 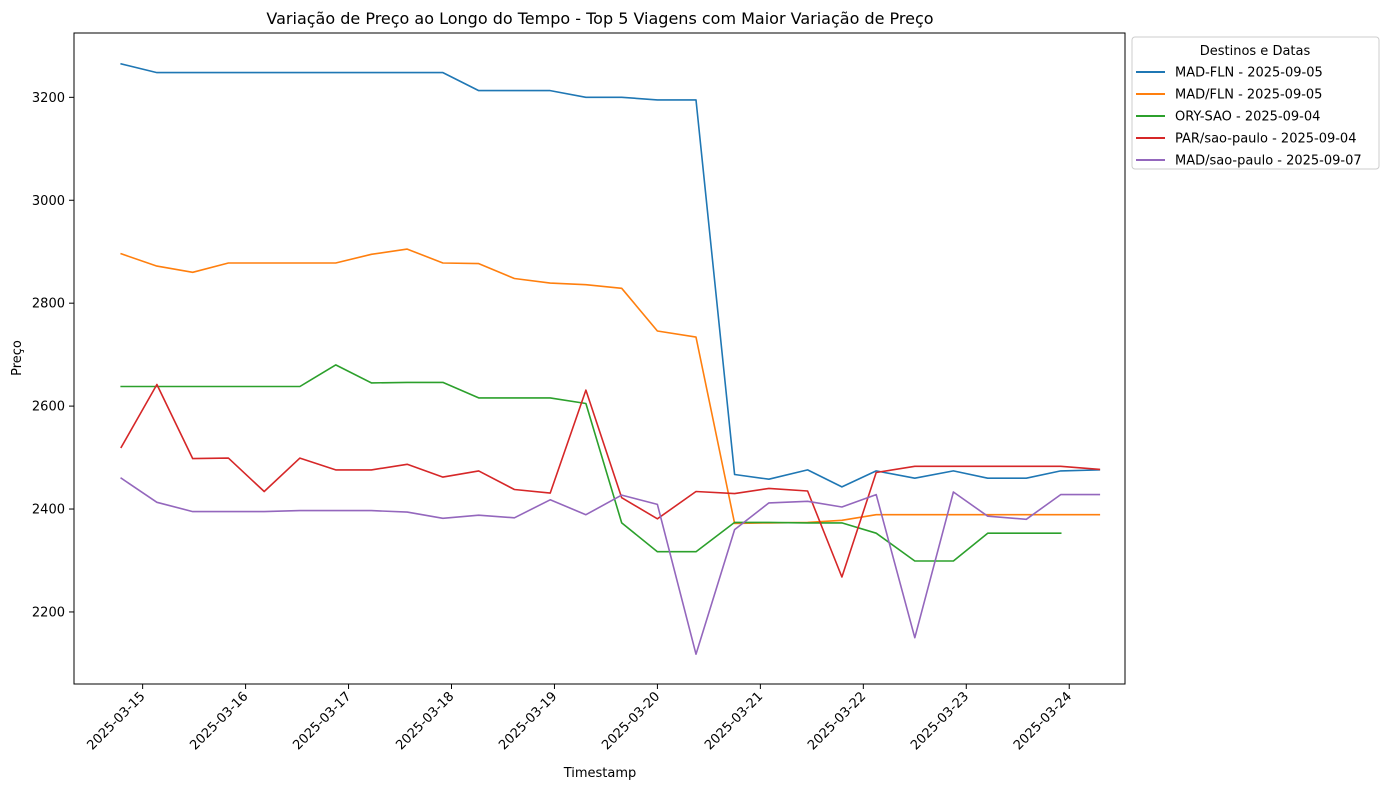 What do you see at coordinates (116, 721) in the screenshot?
I see `x-tick-label: 2025-03-15` at bounding box center [116, 721].